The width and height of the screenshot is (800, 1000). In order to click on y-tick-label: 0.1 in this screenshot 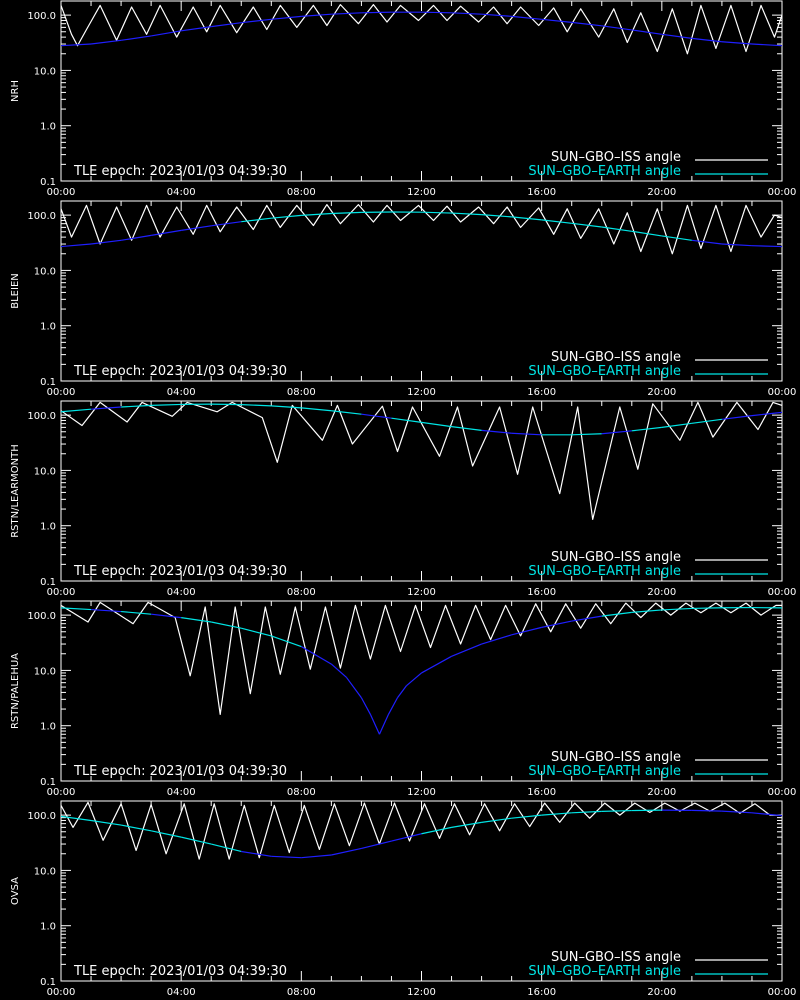, I will do `click(48, 782)`.